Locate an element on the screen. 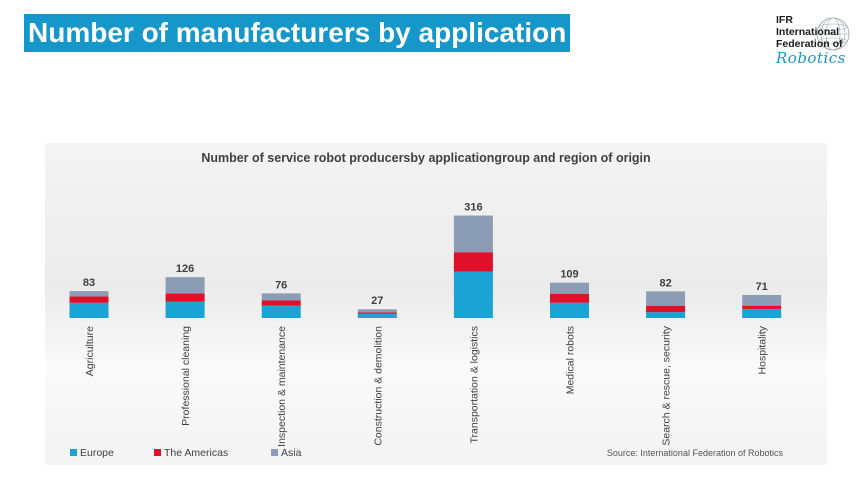  data-label-5: 316 is located at coordinates (473, 208).